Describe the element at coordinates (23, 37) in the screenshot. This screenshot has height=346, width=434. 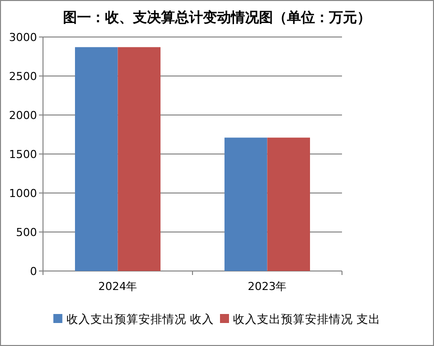
I see `y-tick-label: 3000` at that location.